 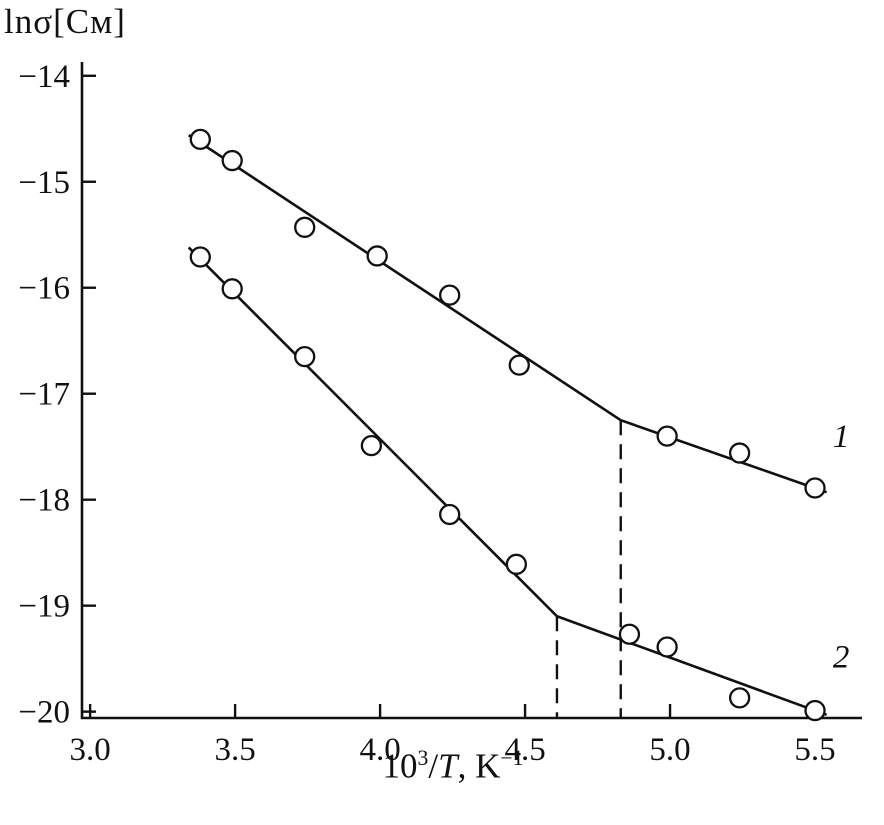 What do you see at coordinates (379, 750) in the screenshot?
I see `x-tick-label: 4.0` at bounding box center [379, 750].